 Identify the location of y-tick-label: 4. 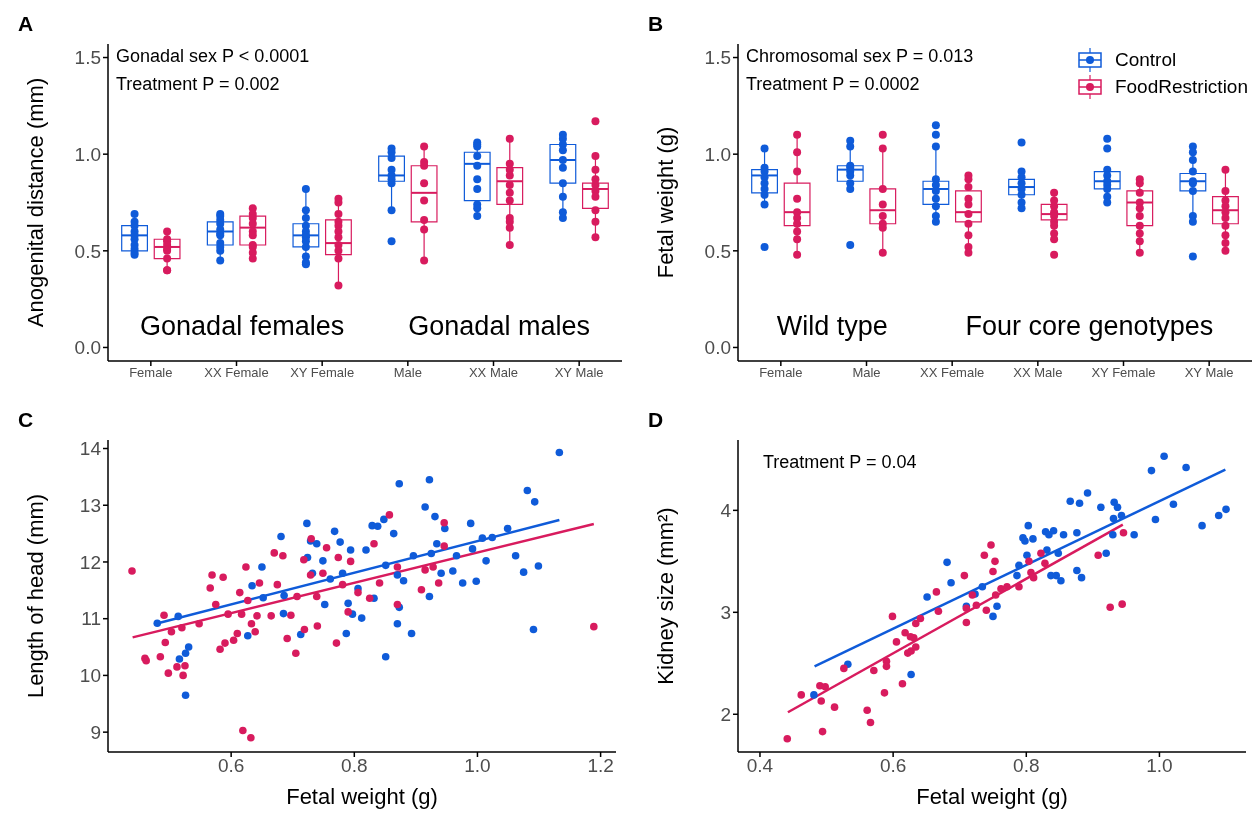
(726, 511).